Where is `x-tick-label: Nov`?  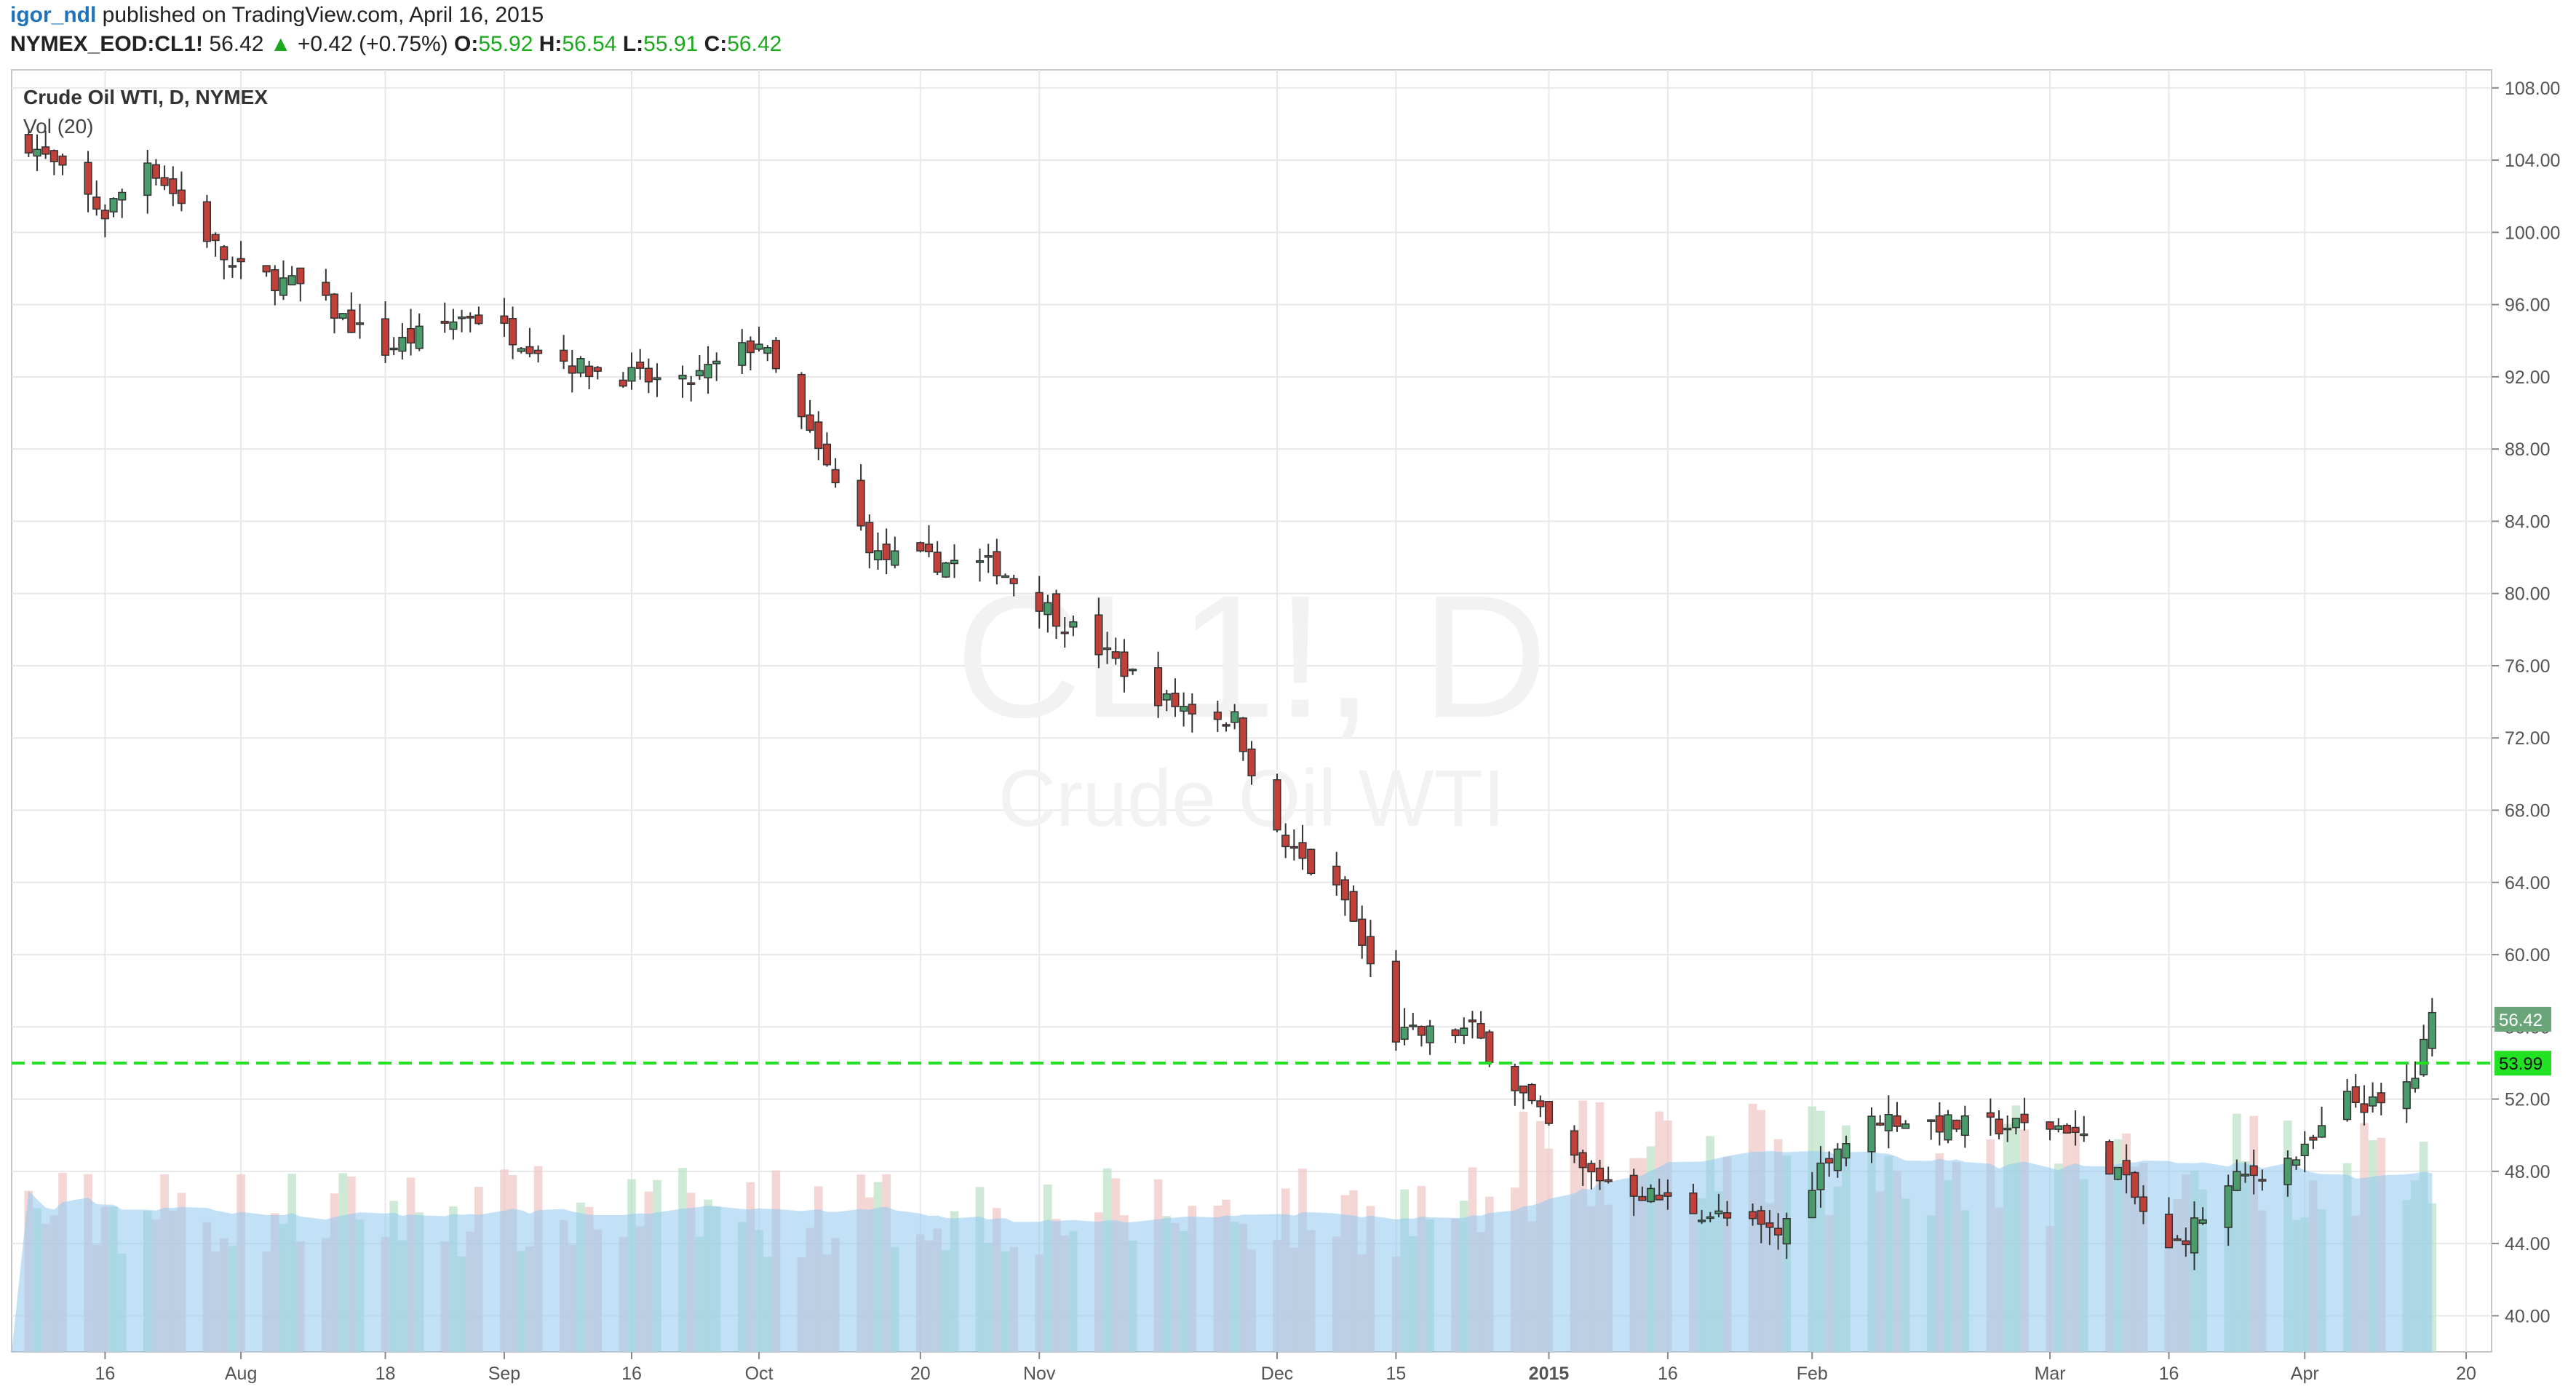
x-tick-label: Nov is located at coordinates (1039, 1374).